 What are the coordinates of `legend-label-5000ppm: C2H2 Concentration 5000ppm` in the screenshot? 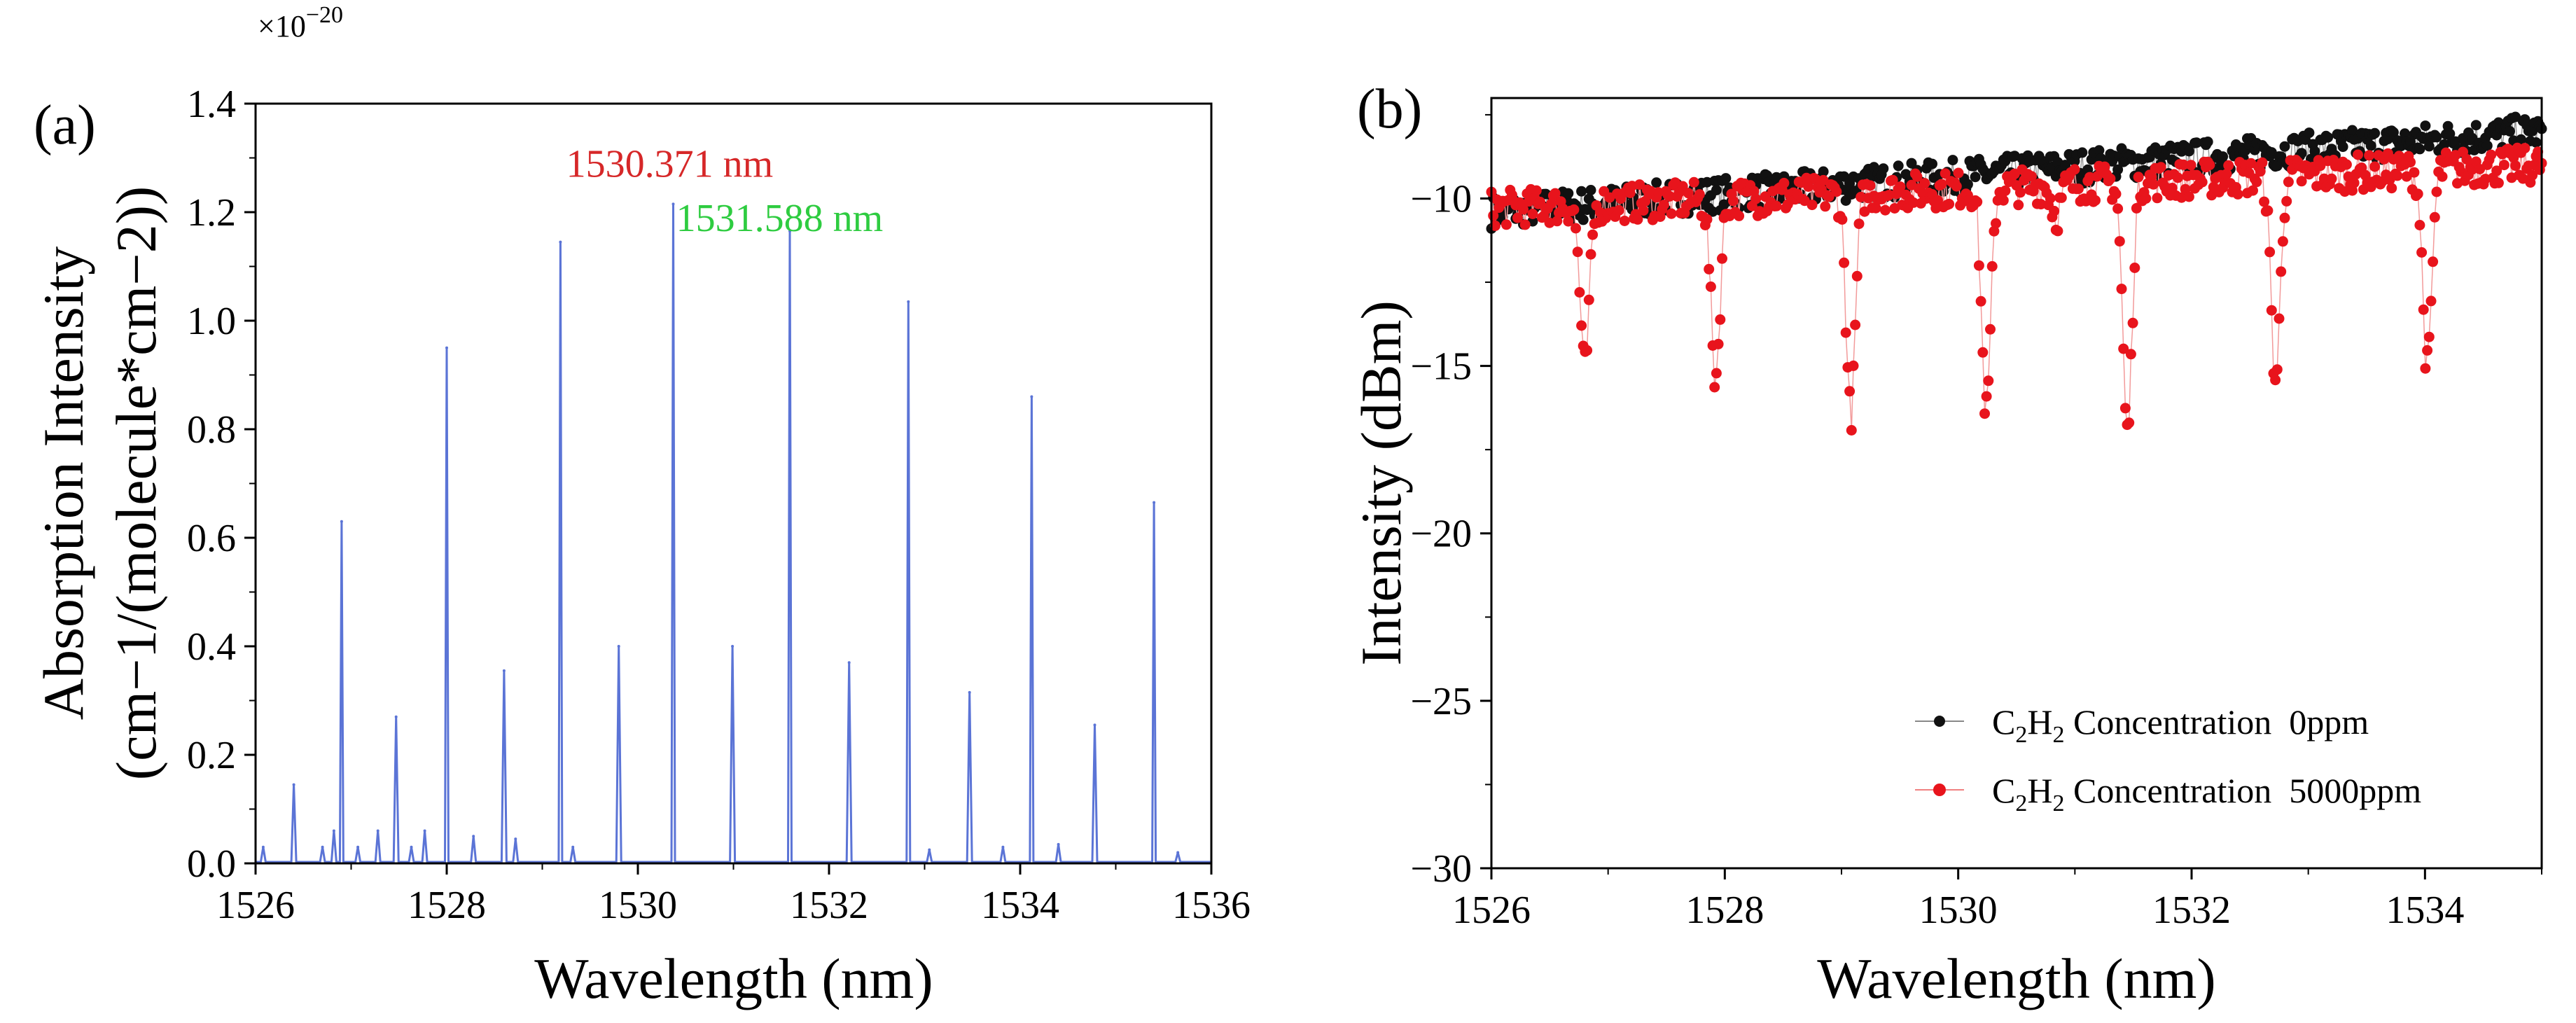 It's located at (2206, 793).